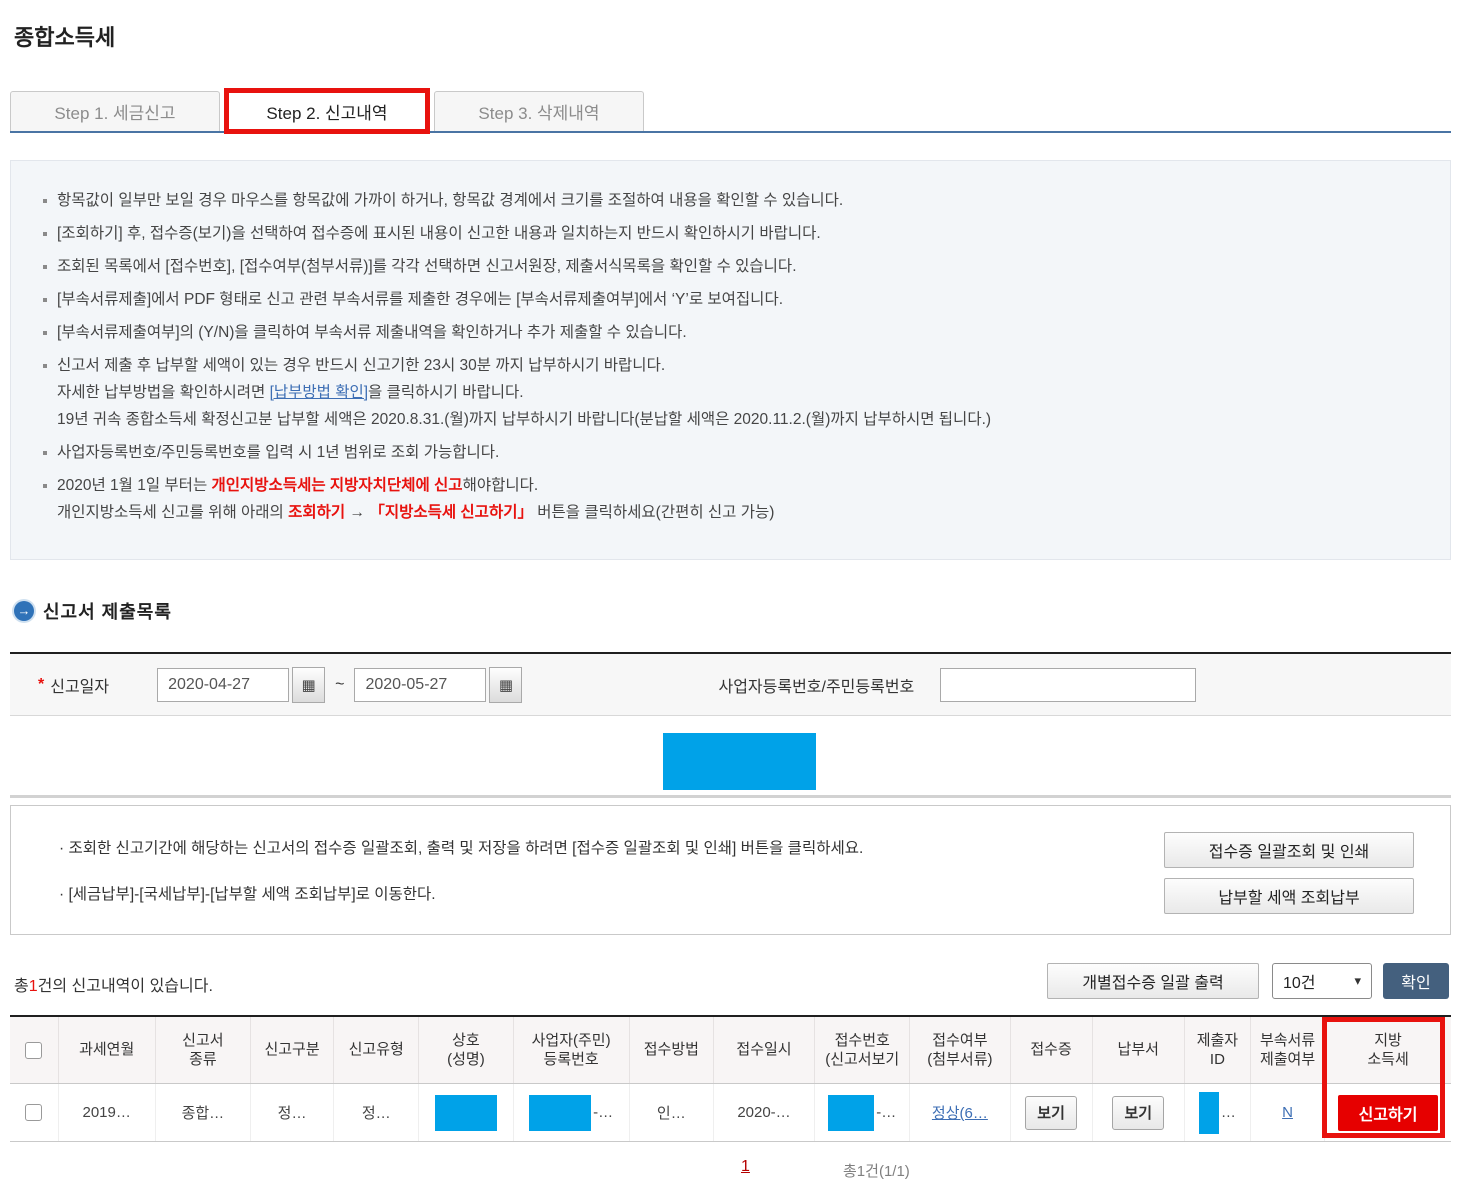 This screenshot has height=1196, width=1461. I want to click on calendar-button-to: ▦, so click(506, 684).